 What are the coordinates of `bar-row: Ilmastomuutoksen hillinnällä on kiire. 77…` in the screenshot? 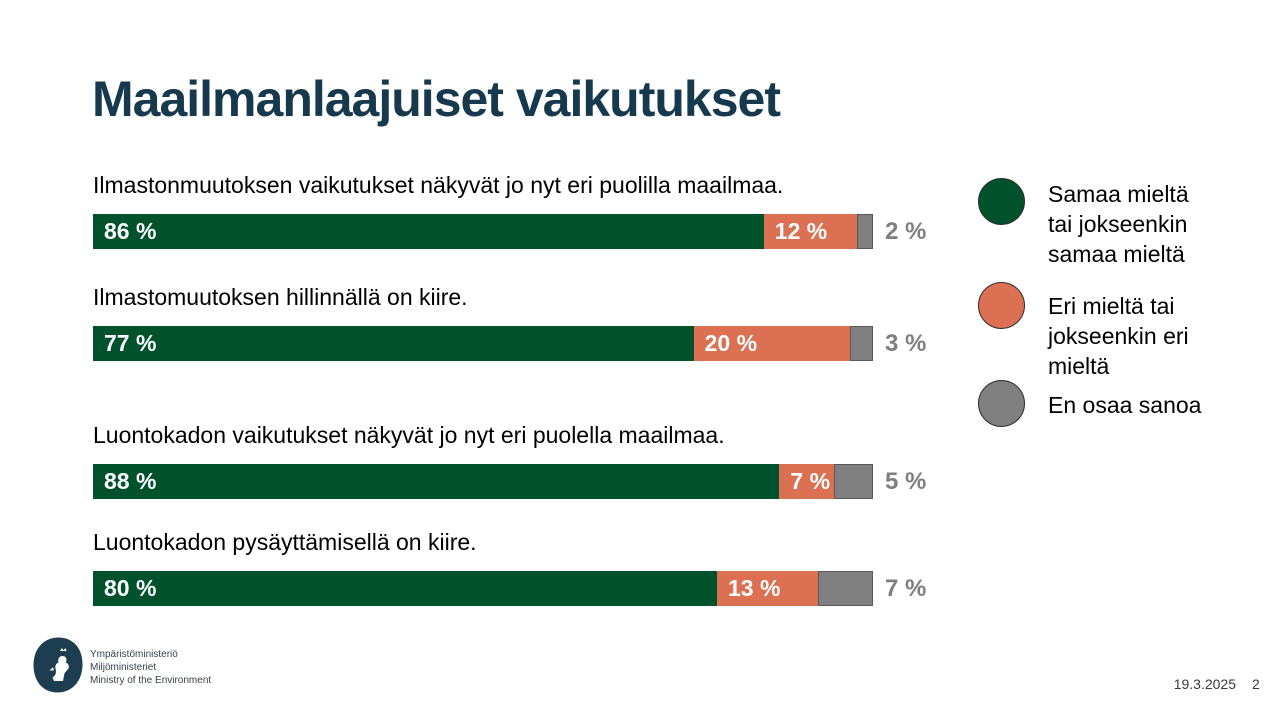 It's located at (523, 326).